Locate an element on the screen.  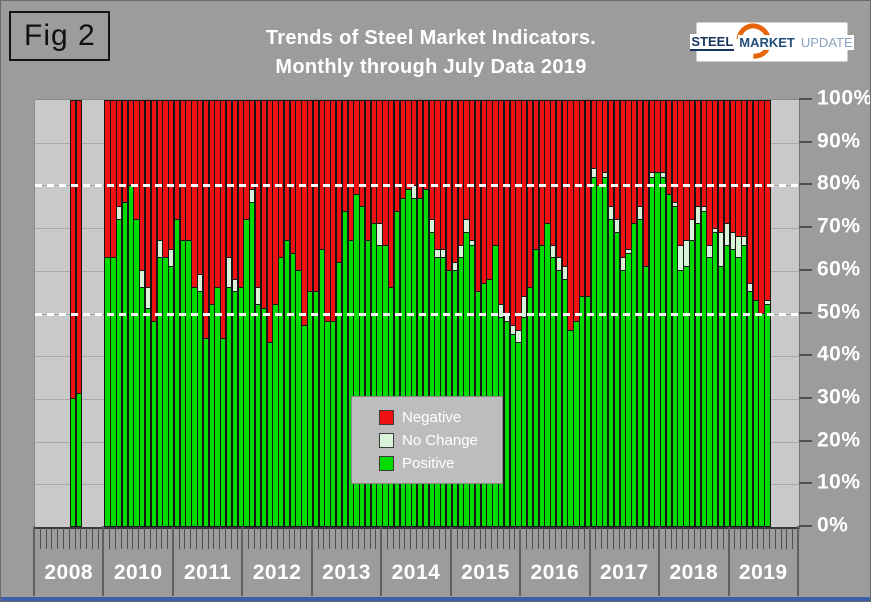
y-axis-label: 20% is located at coordinates (839, 440).